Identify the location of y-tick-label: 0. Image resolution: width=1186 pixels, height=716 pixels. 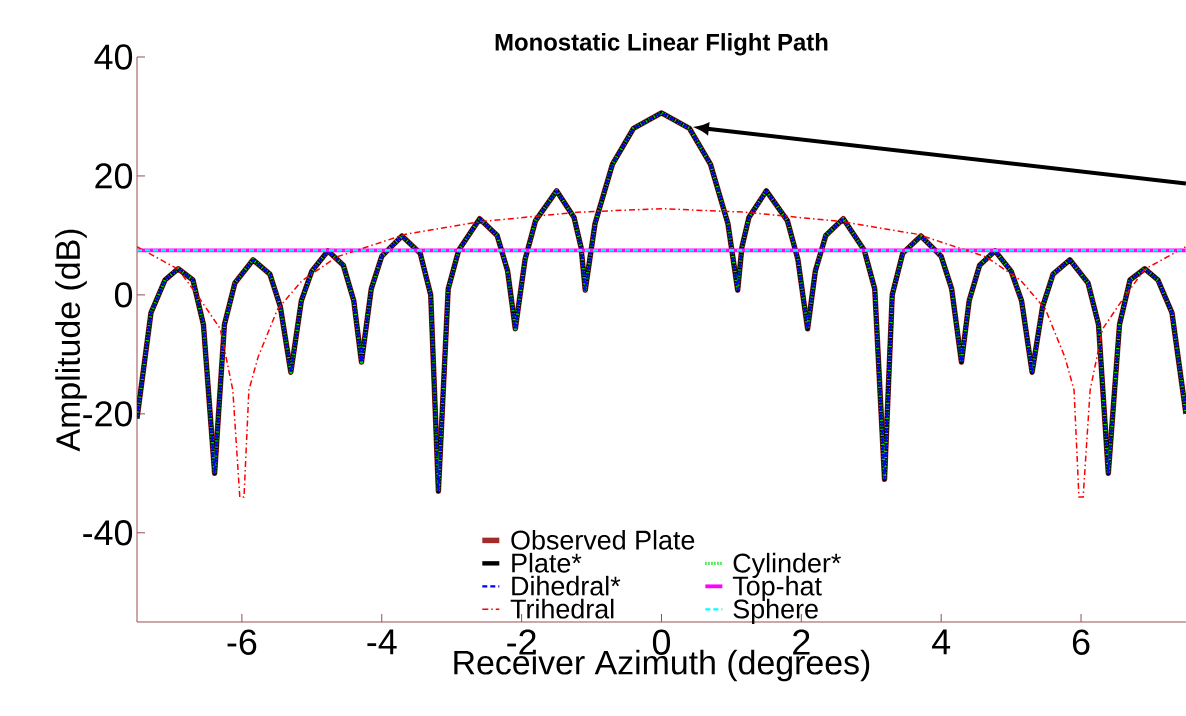
(123, 295).